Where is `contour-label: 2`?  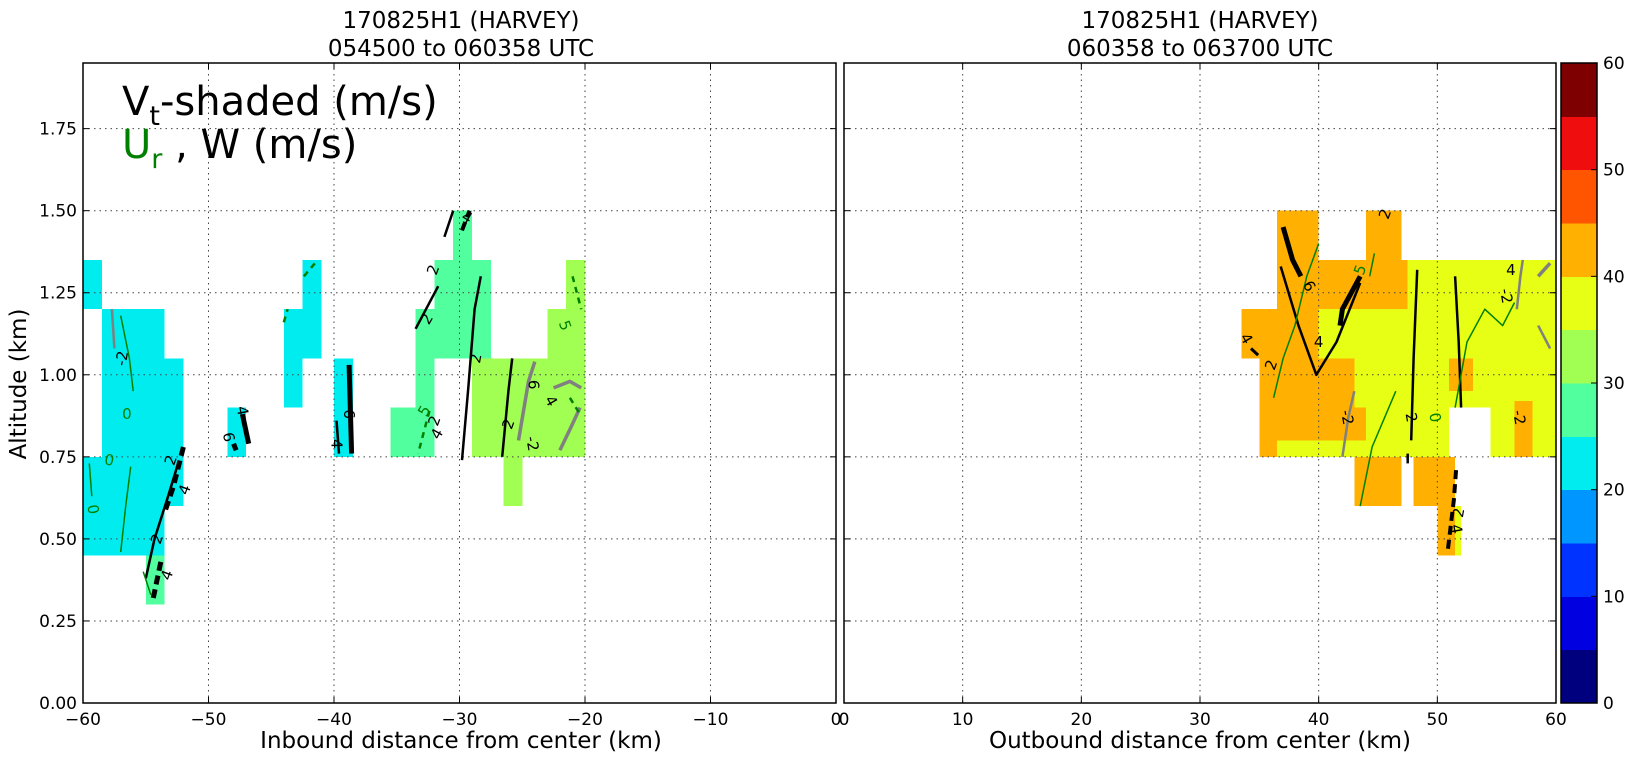 contour-label: 2 is located at coordinates (1411, 417).